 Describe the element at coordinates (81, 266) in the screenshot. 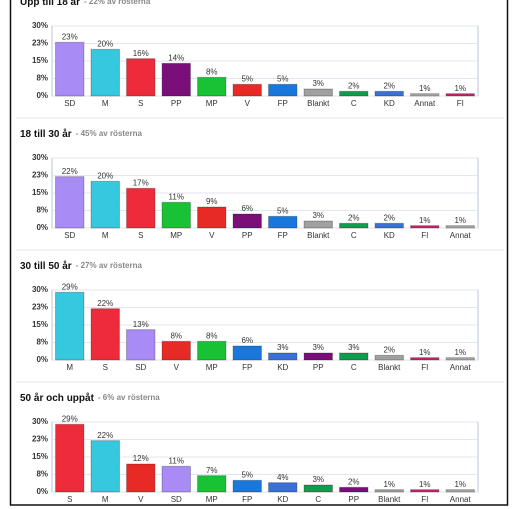

I see `section-title: 30 till 50 år - 27% av rösterna` at that location.